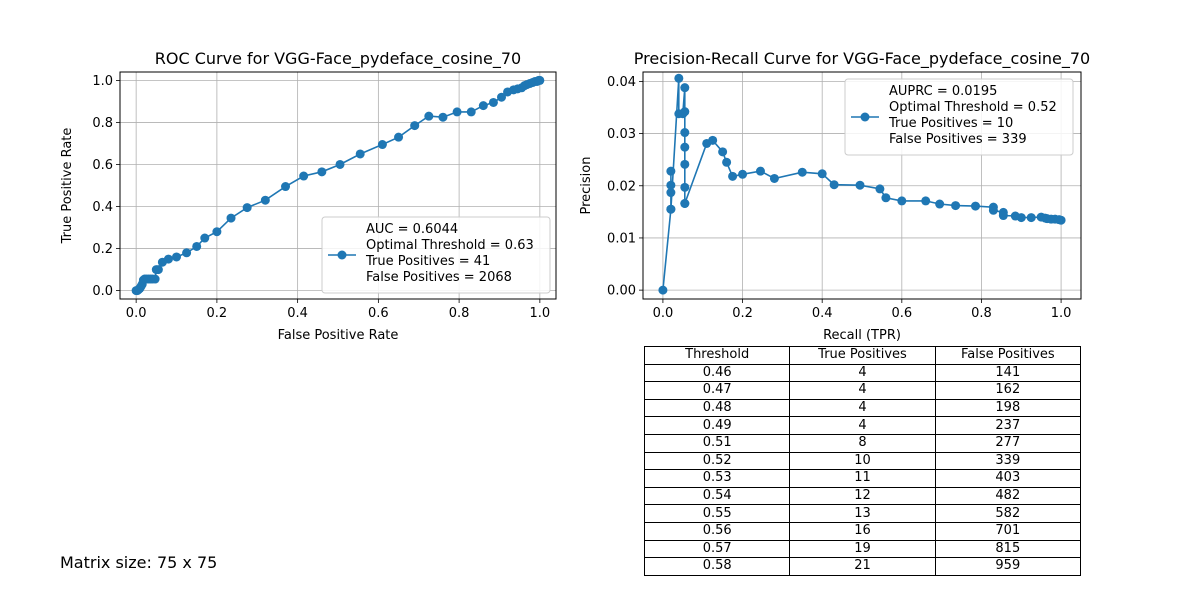 The height and width of the screenshot is (600, 1200). I want to click on table-cell: 959, so click(1008, 566).